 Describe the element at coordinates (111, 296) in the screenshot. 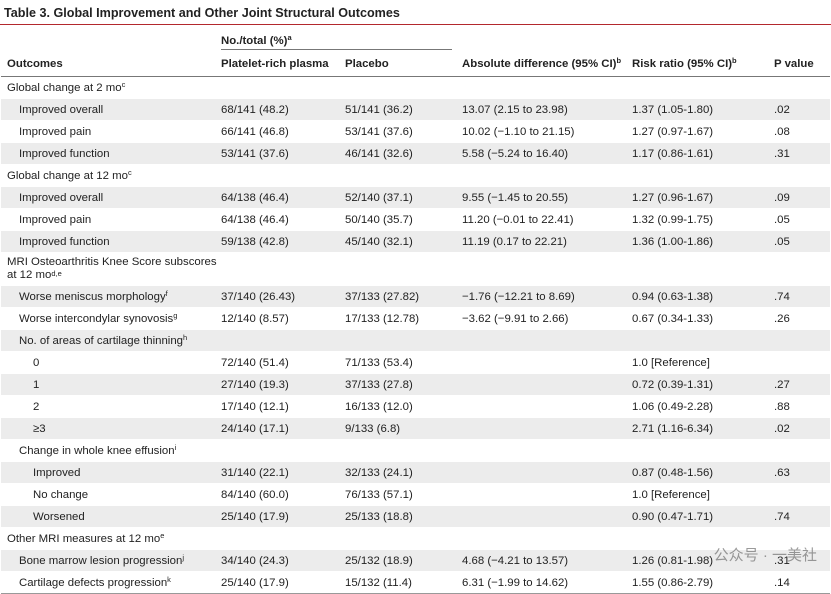

I see `row-label: Worse meniscus morphologyf` at that location.